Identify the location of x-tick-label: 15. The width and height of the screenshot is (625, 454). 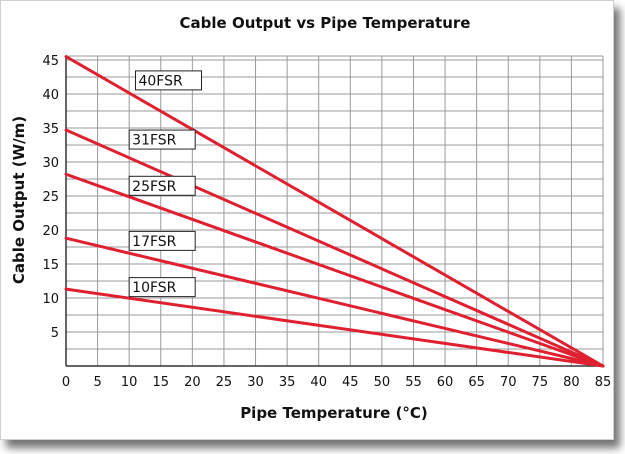
(160, 382).